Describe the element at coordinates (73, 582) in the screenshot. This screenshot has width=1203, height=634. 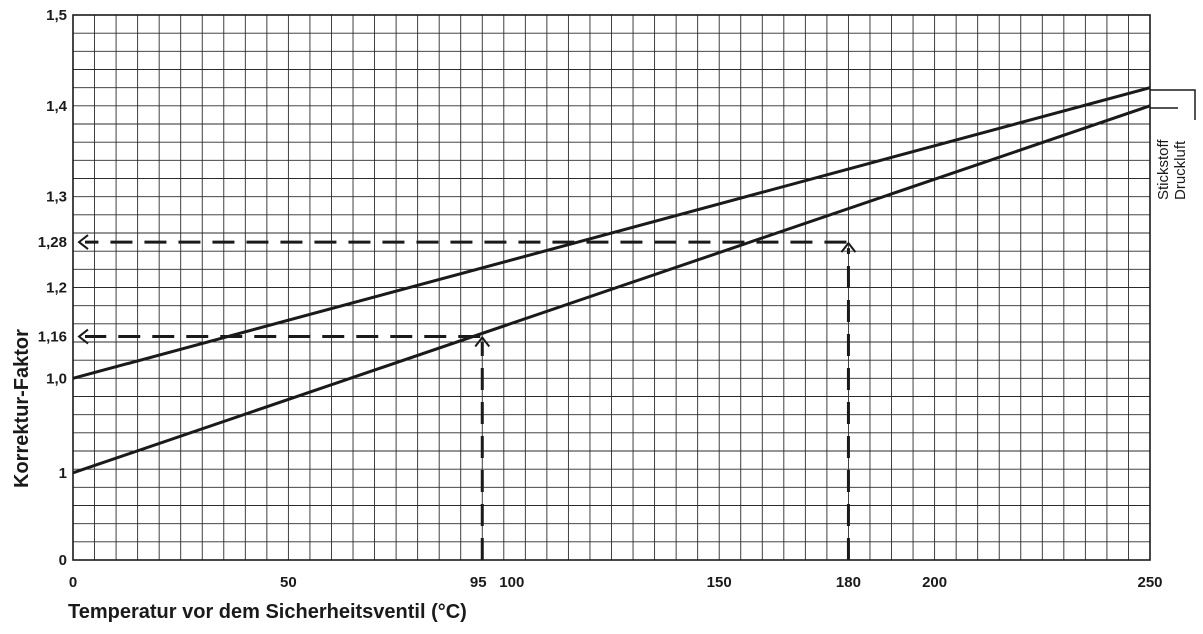
I see `x-tick-label: 0` at that location.